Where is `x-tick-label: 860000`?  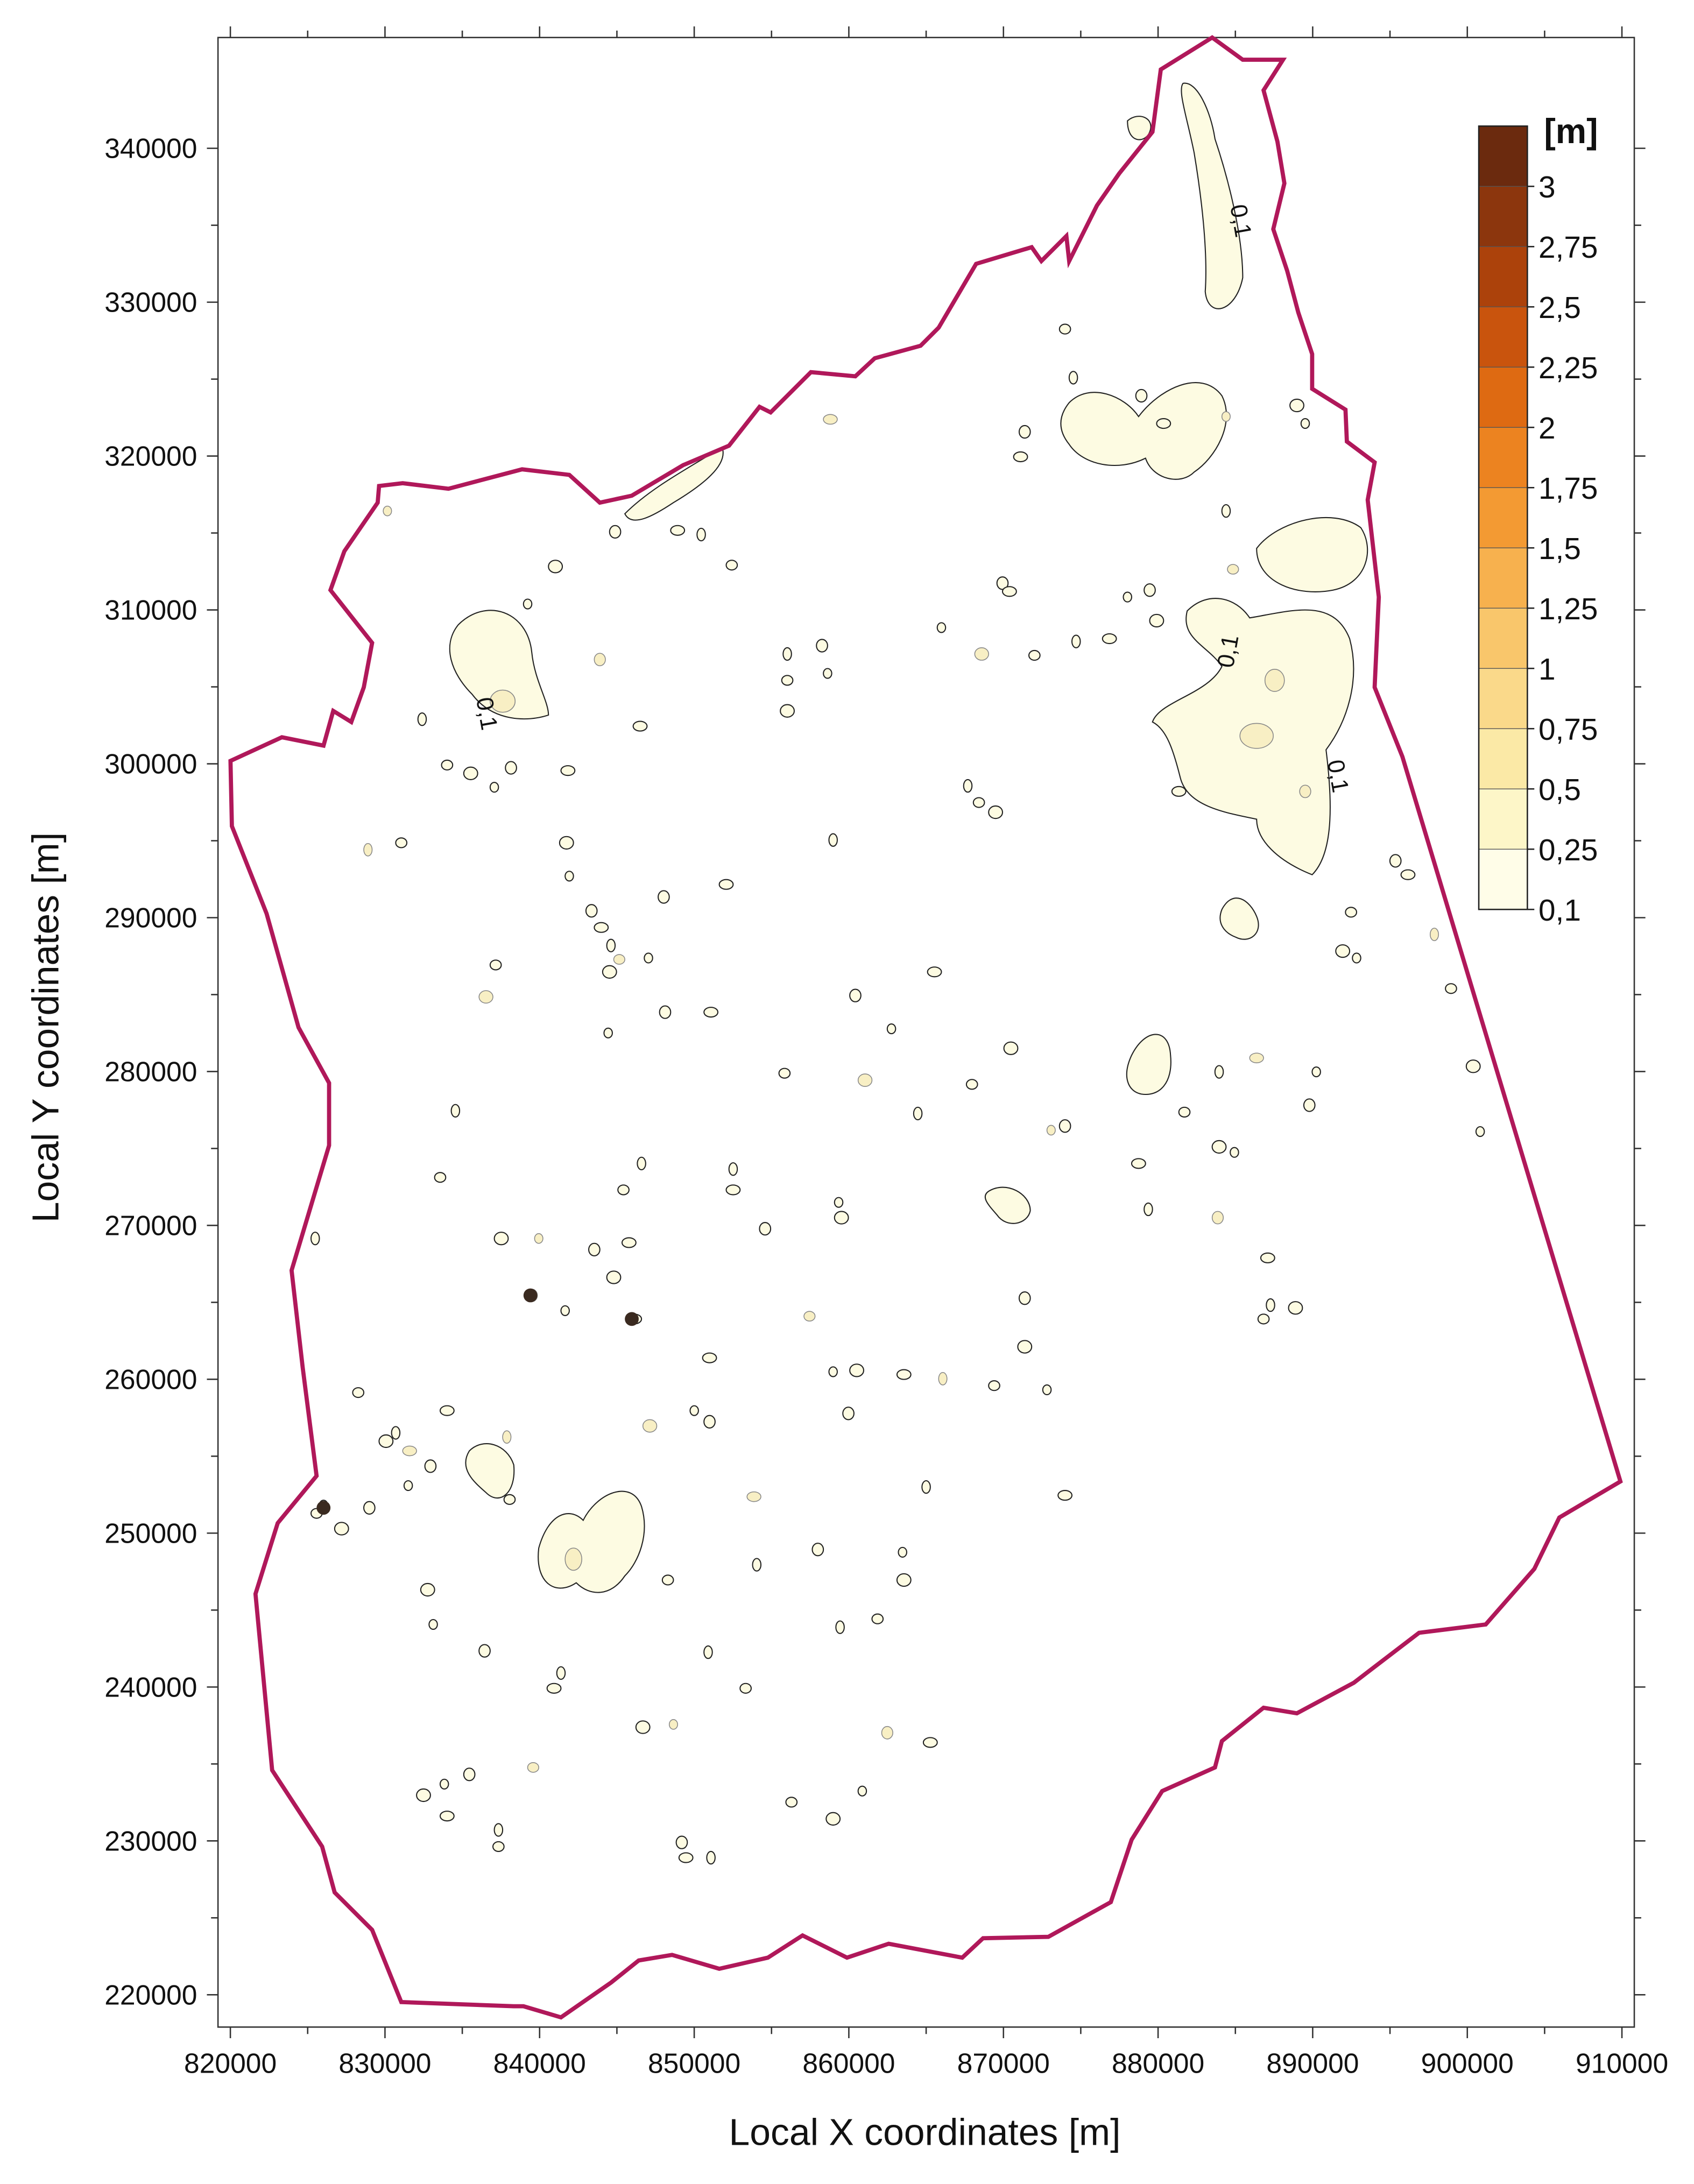 x-tick-label: 860000 is located at coordinates (849, 2063).